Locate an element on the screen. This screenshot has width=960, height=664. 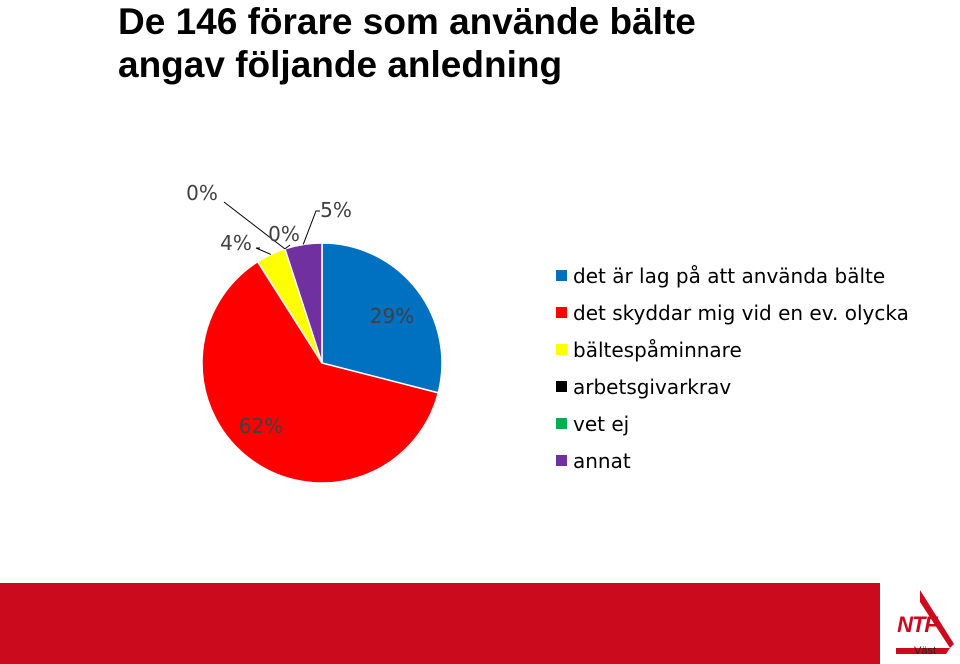
legend-item-3: arbetsgivarkrav is located at coordinates (732, 386).